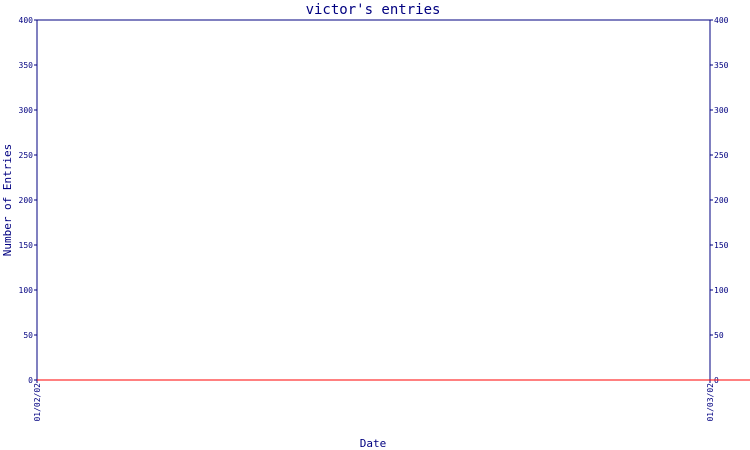 Image resolution: width=750 pixels, height=450 pixels. I want to click on y-axis-left: 0 50 100 150 200 250 300 350 400, so click(28, 200).